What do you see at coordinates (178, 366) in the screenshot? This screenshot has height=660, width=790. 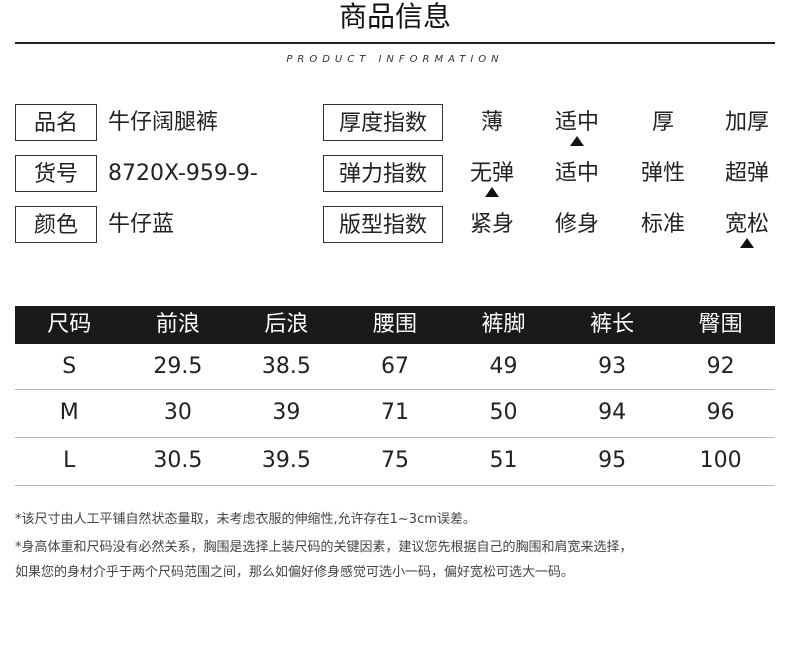 I see `table-cell: 29.5` at bounding box center [178, 366].